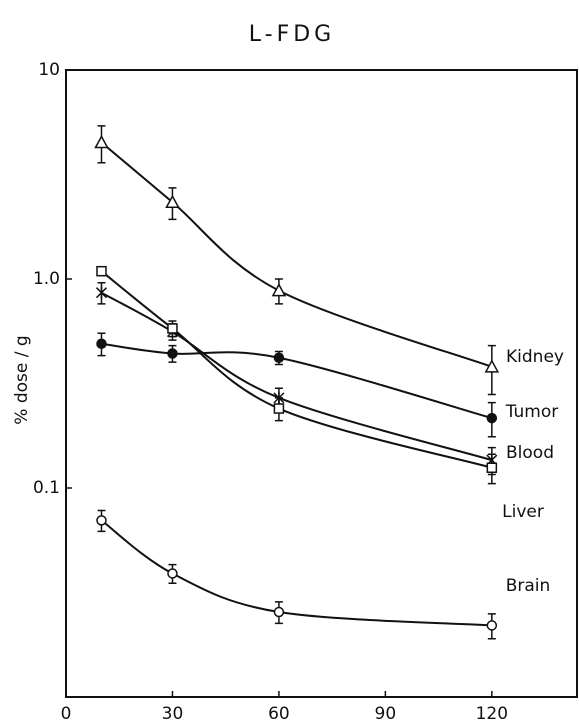  What do you see at coordinates (279, 714) in the screenshot?
I see `x-tick-label: 60` at bounding box center [279, 714].